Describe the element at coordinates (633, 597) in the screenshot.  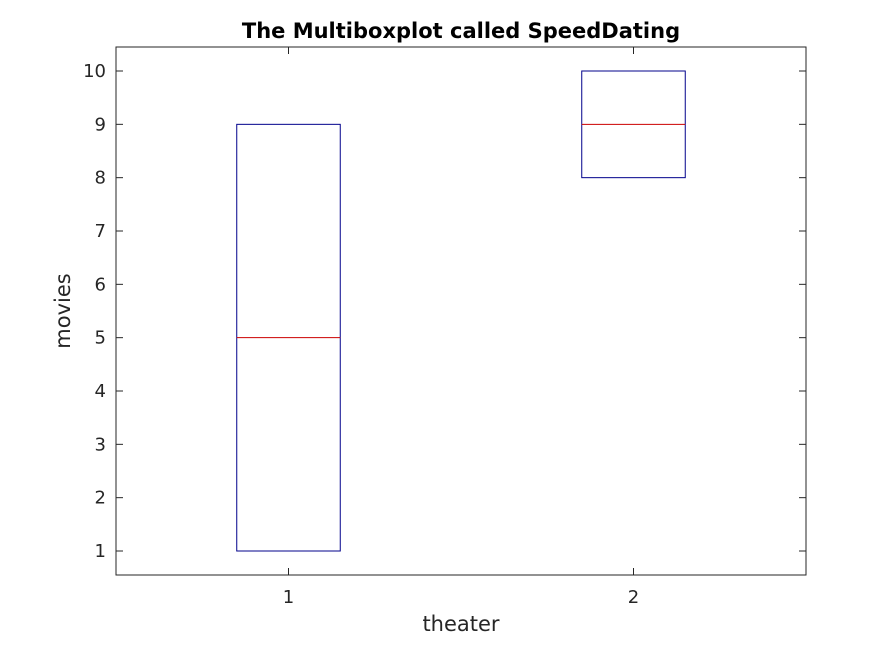
I see `x-tick-label: 2` at that location.